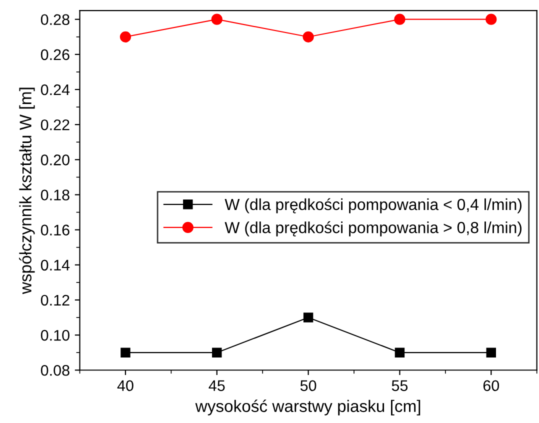  I want to click on y-tick-label: 0.26, so click(55, 54).